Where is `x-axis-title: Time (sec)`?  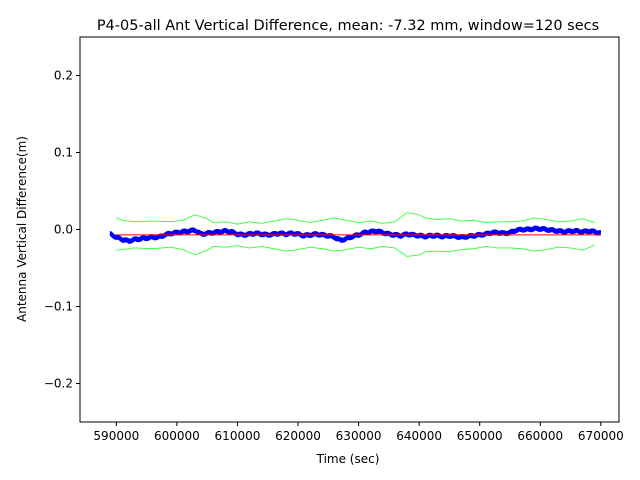 x-axis-title: Time (sec) is located at coordinates (348, 459).